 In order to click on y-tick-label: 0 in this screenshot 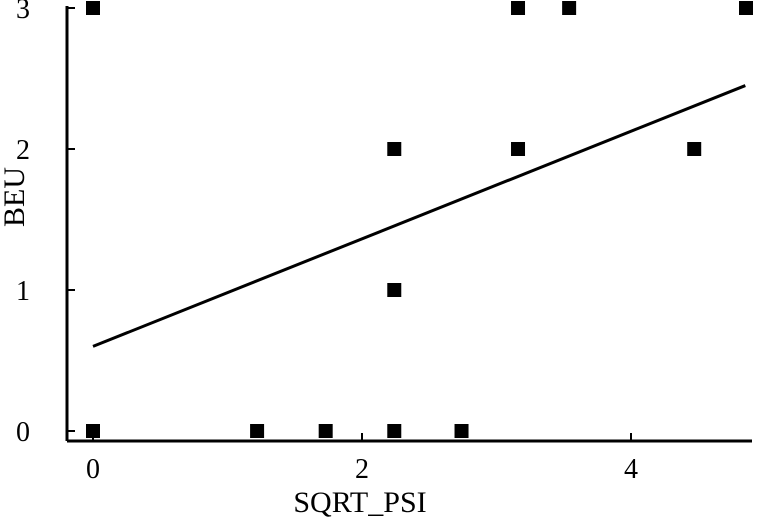, I will do `click(23, 432)`.